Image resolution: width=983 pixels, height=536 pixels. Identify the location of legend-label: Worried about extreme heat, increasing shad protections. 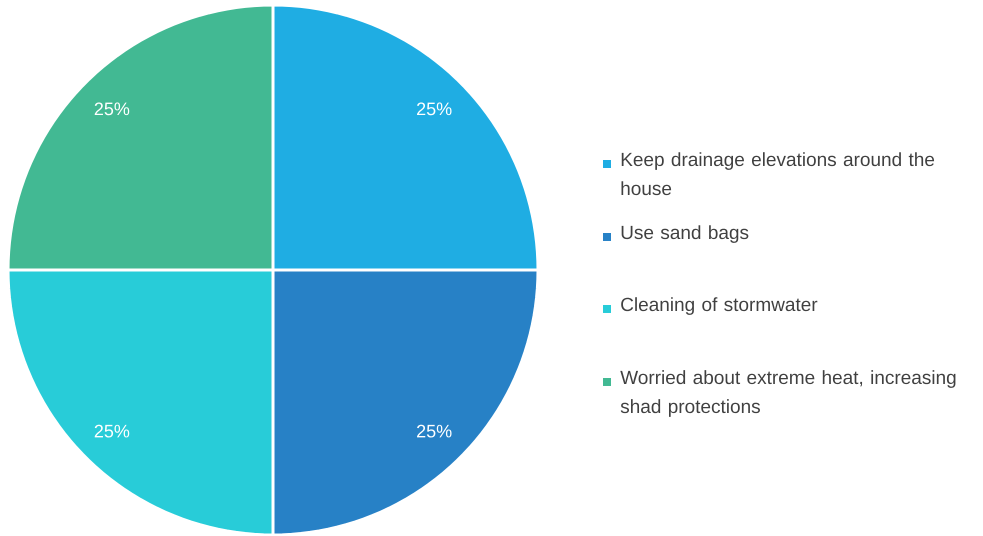
(788, 393).